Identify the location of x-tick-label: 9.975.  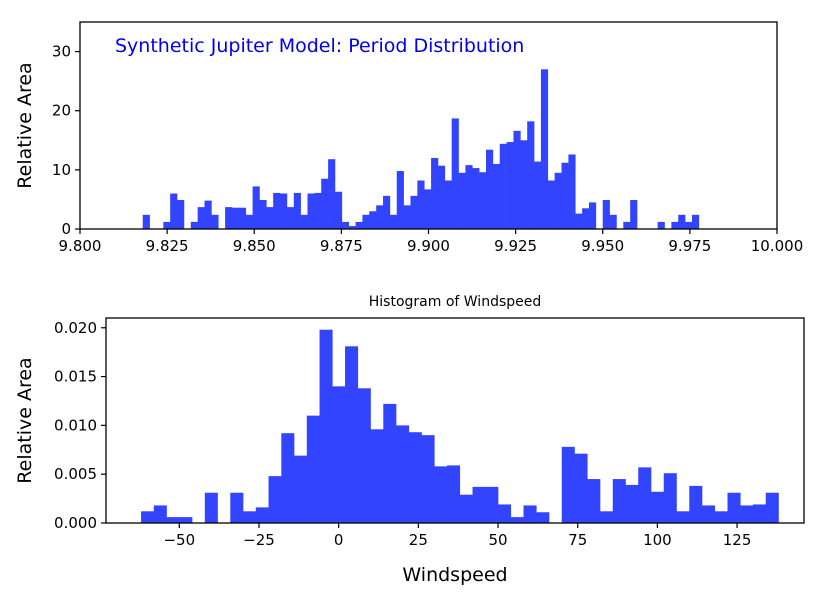
(689, 246).